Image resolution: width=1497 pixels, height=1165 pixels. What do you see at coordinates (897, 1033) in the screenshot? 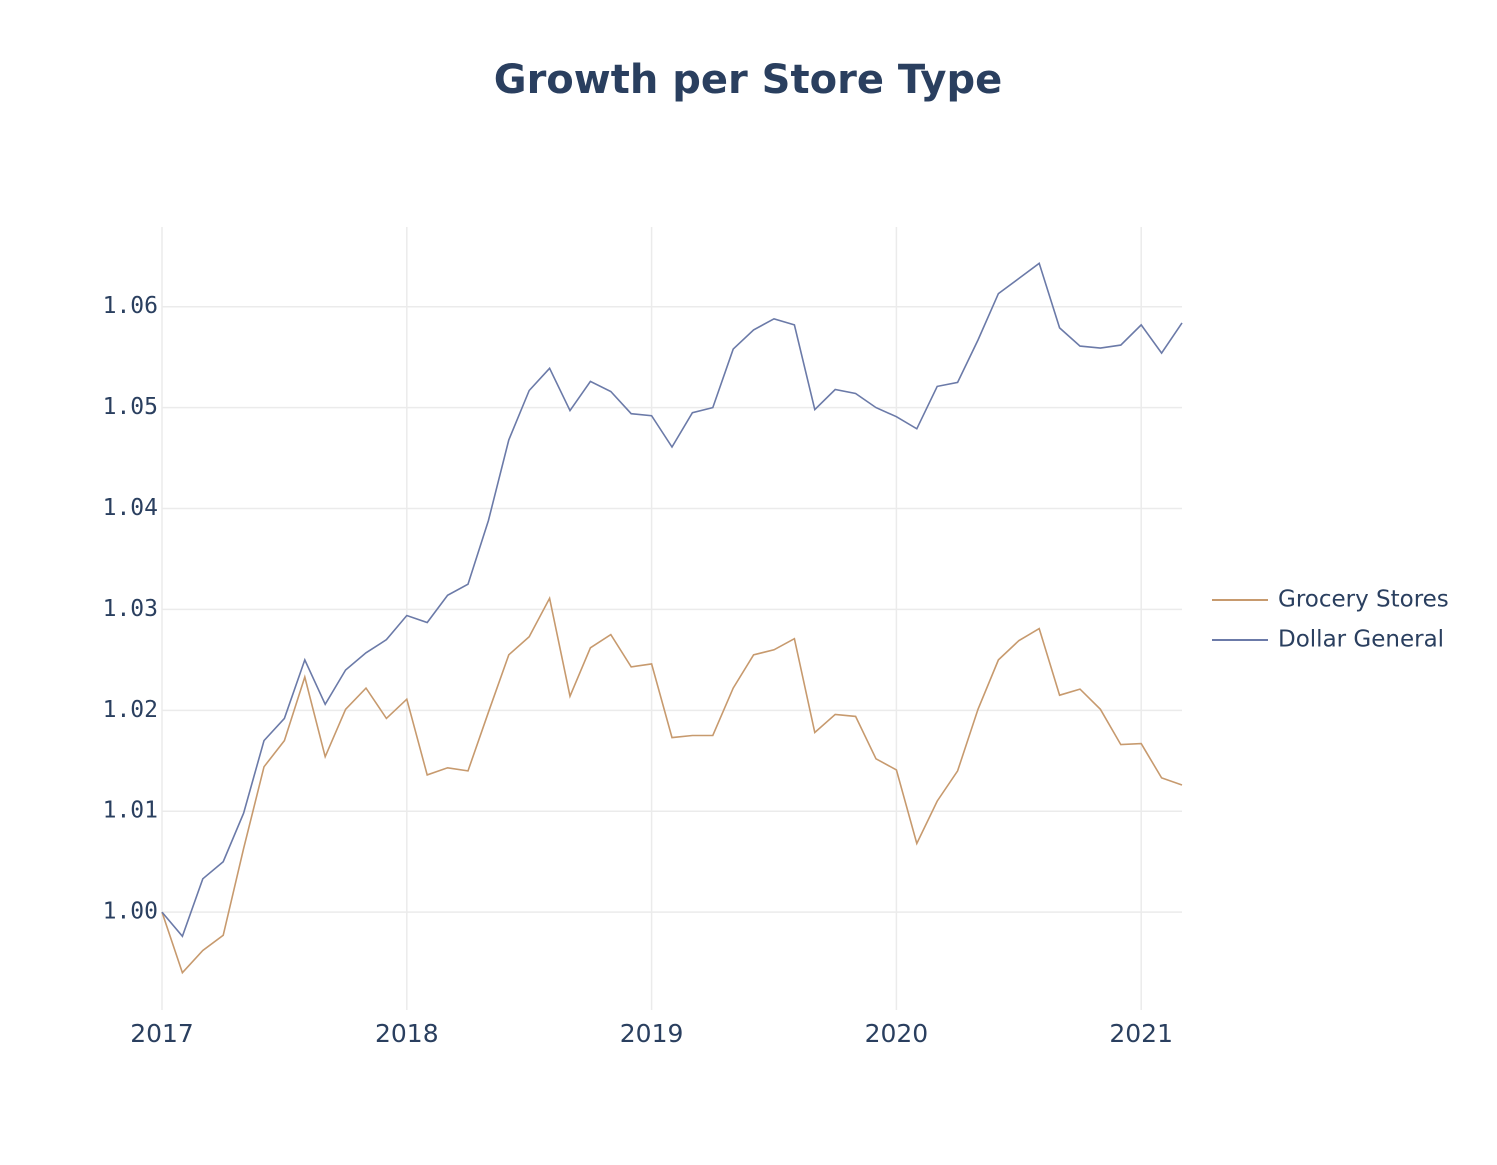
I see `x-tick-label: 2020` at bounding box center [897, 1033].